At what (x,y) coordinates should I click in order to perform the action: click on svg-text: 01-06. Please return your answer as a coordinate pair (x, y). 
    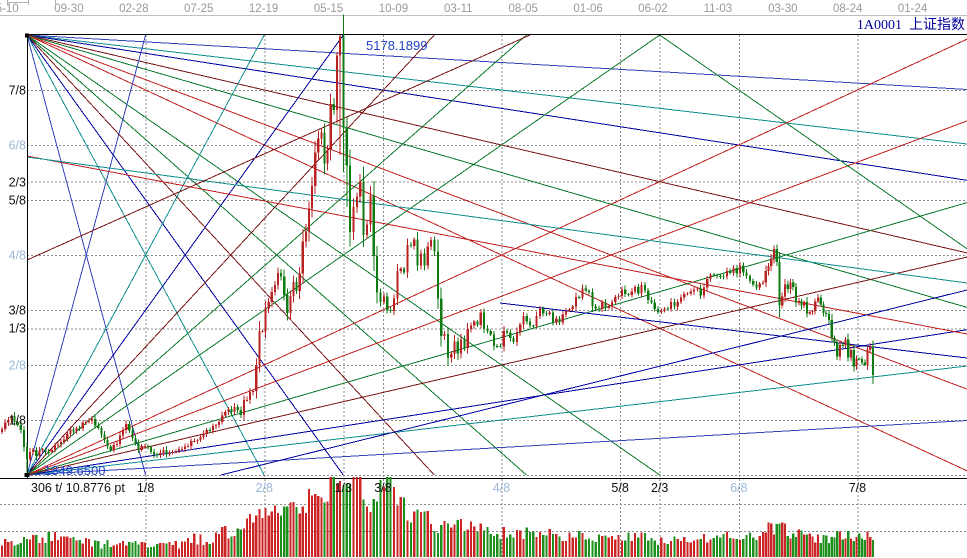
    Looking at the image, I should click on (587, 9).